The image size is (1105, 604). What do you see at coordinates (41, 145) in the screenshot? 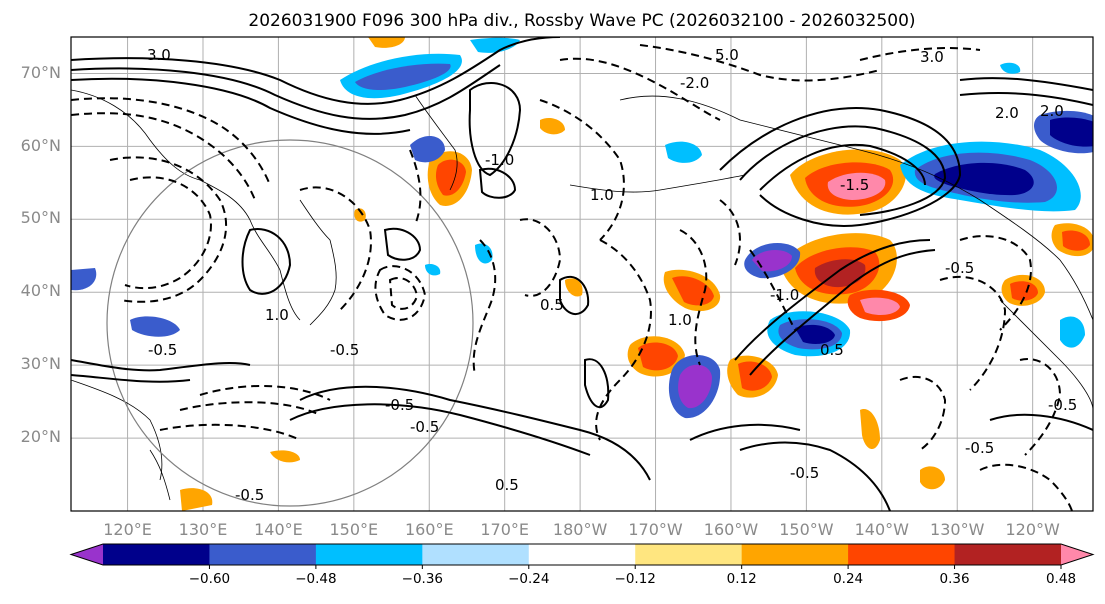
I see `lat-tick-label: 60°N` at bounding box center [41, 145].